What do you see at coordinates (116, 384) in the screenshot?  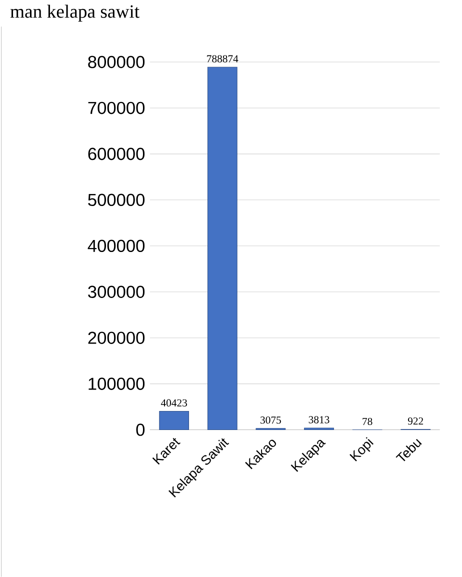 I see `y-tick-label: 100000` at bounding box center [116, 384].